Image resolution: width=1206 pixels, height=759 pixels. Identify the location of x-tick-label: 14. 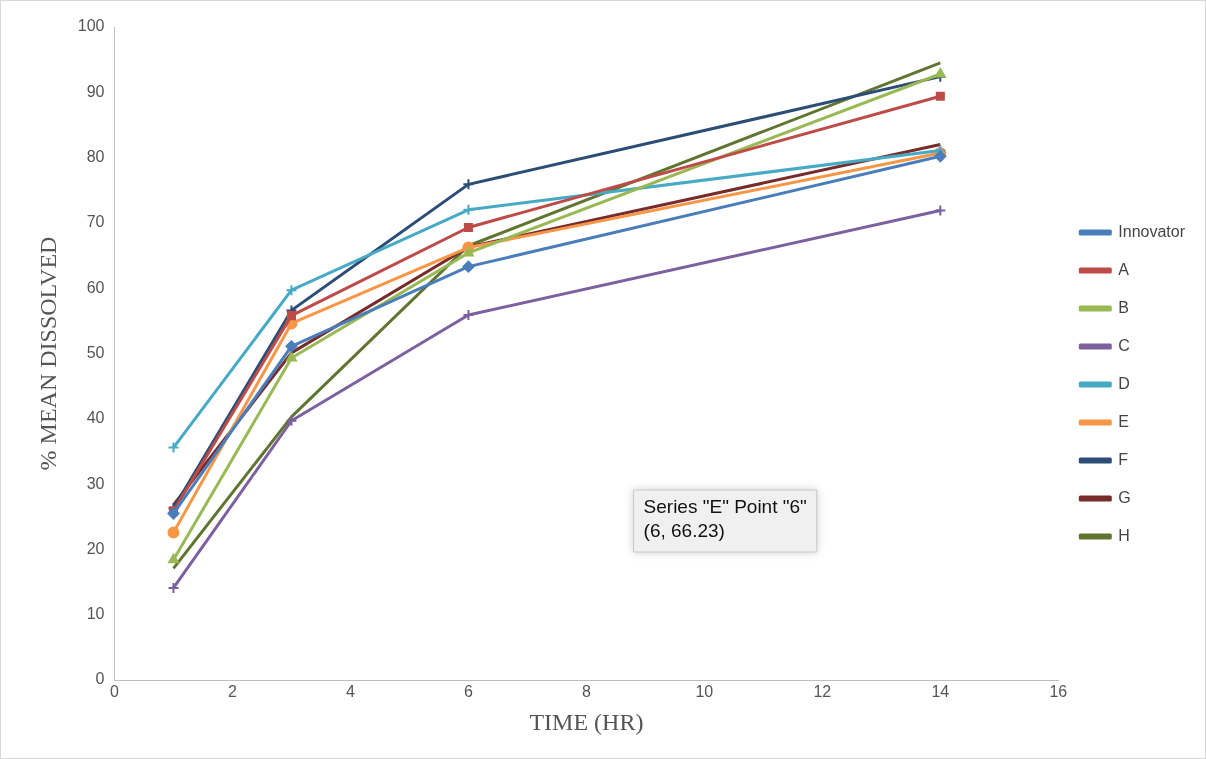
(940, 692).